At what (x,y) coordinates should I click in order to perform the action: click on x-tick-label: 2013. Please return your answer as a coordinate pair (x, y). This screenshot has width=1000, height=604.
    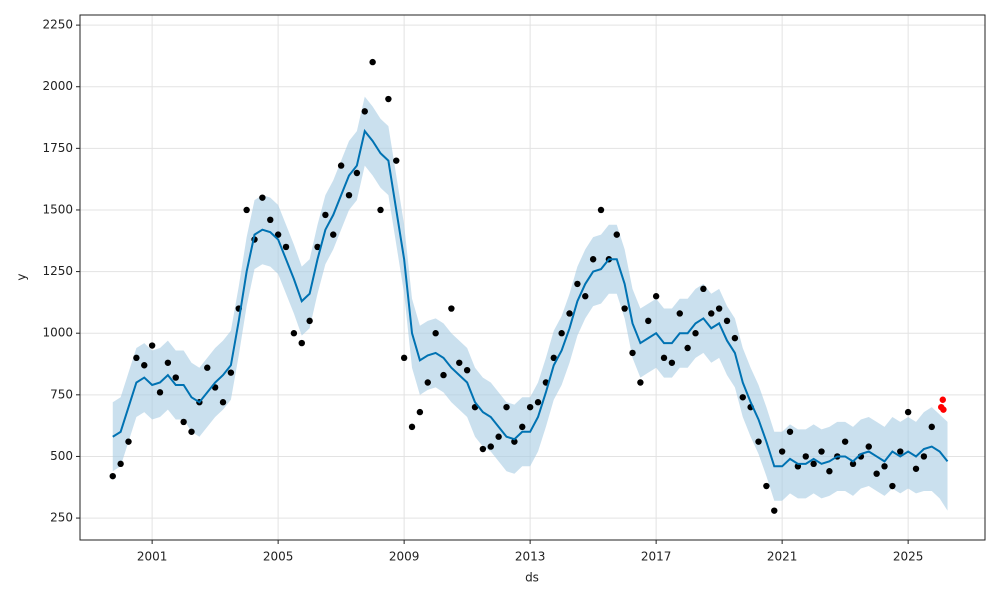
    Looking at the image, I should click on (530, 557).